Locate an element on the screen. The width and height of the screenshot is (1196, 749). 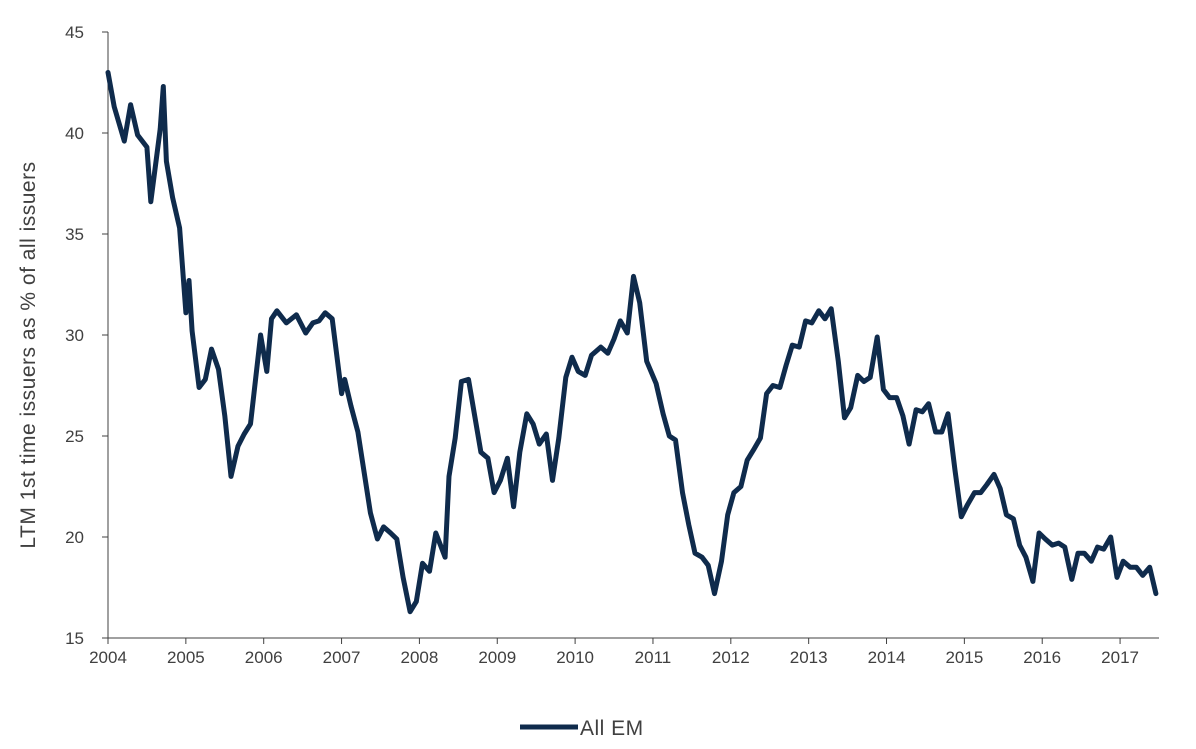
x-tick-label: 2006 is located at coordinates (264, 657).